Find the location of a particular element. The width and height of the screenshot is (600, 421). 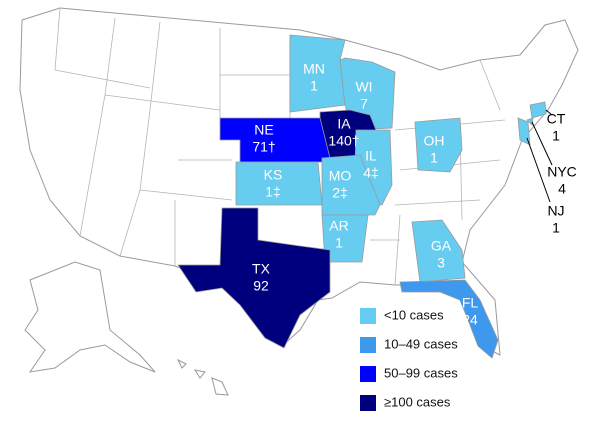

legend-label: <10 cases is located at coordinates (414, 314).